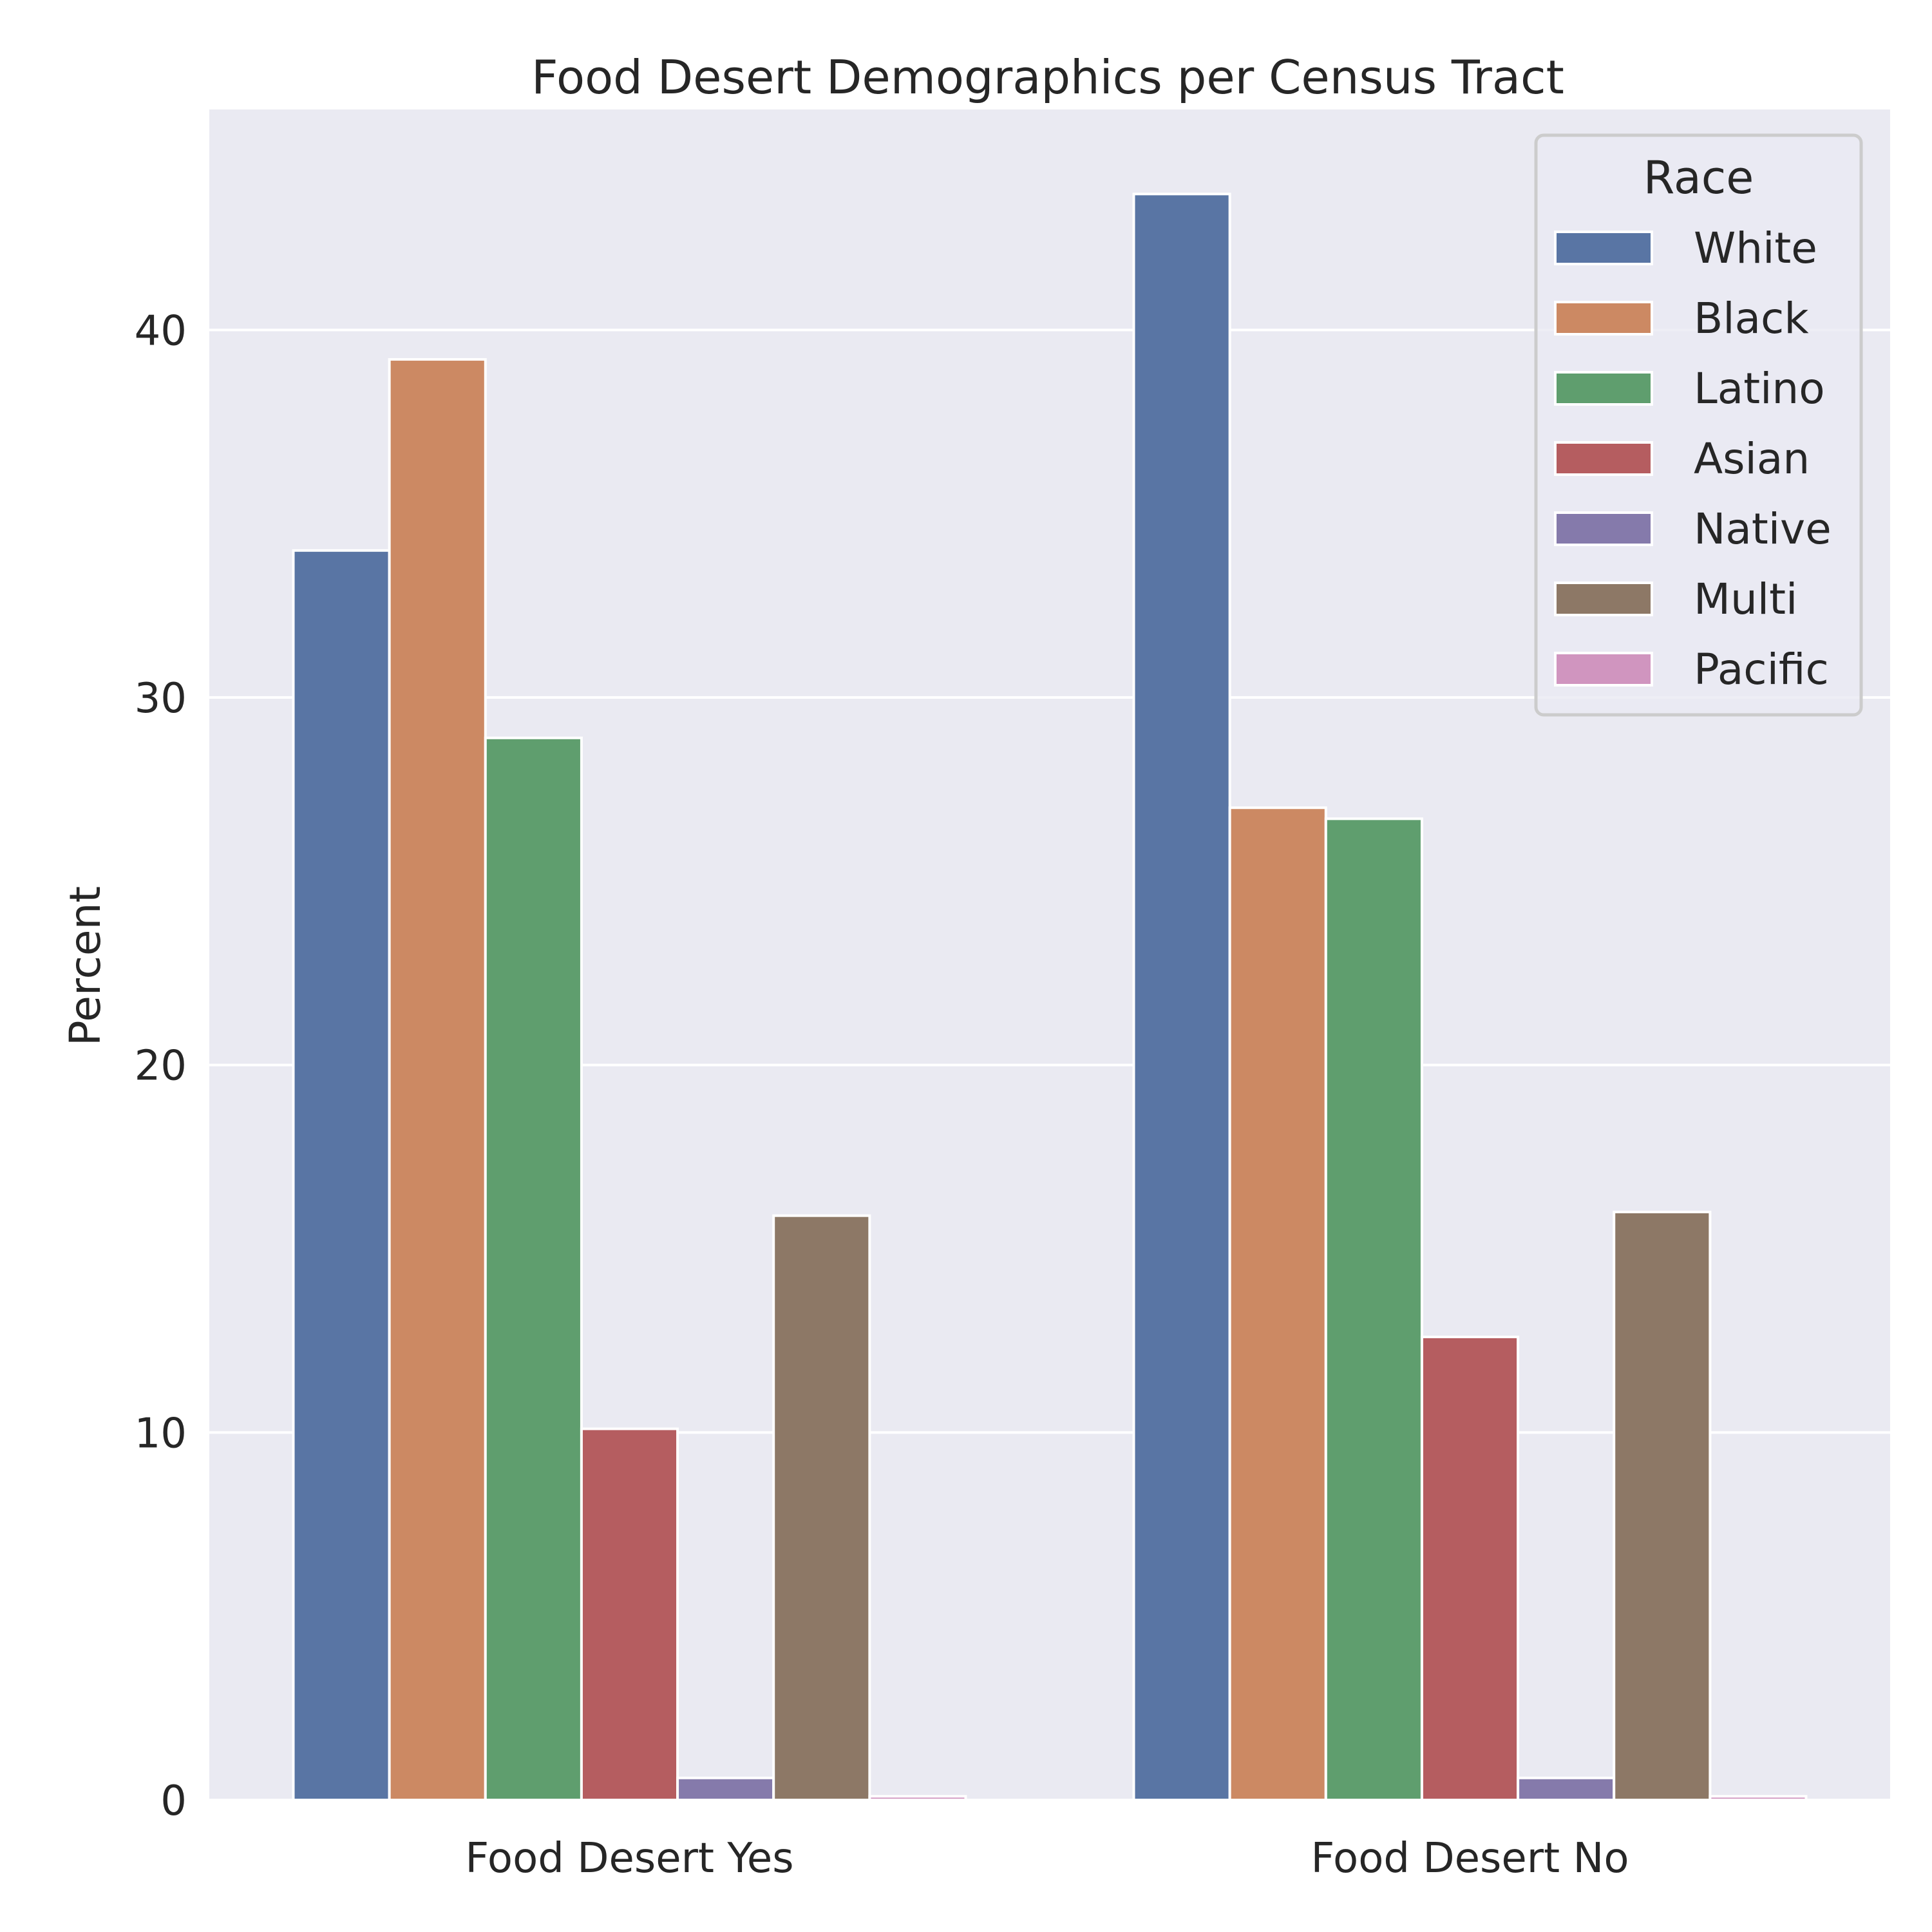  Describe the element at coordinates (1746, 599) in the screenshot. I see `legend-label-multi: Multi` at that location.